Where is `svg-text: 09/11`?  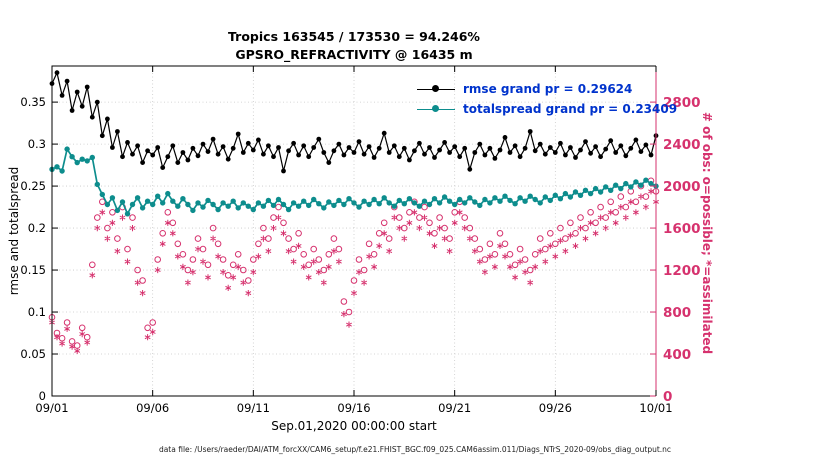
svg-text: 09/11 is located at coordinates (253, 408).